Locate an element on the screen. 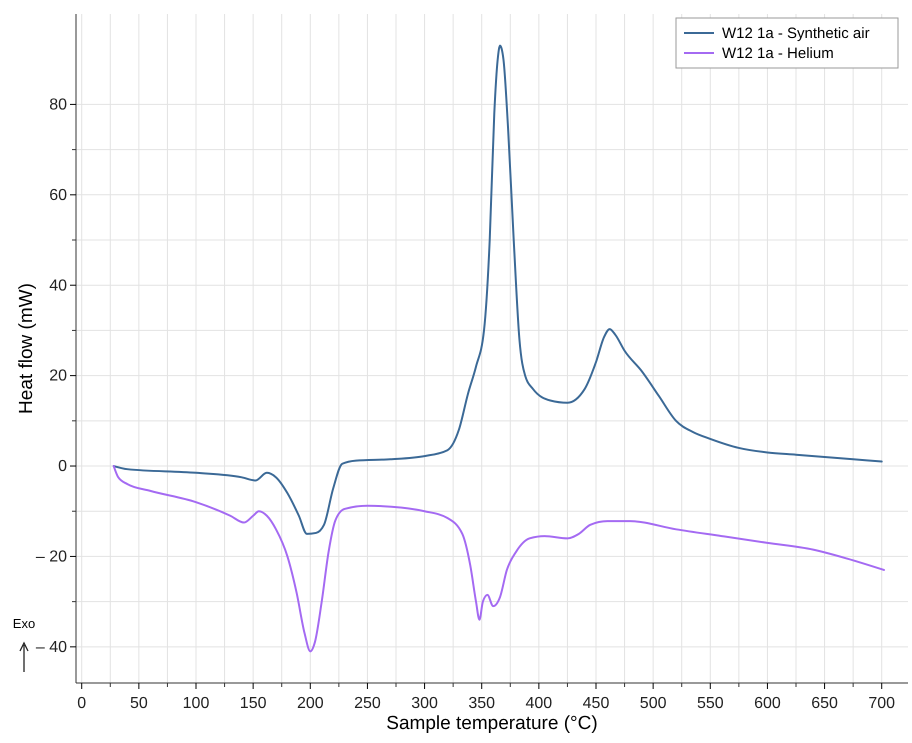 The height and width of the screenshot is (743, 912). x-tick-label: 700 is located at coordinates (882, 703).